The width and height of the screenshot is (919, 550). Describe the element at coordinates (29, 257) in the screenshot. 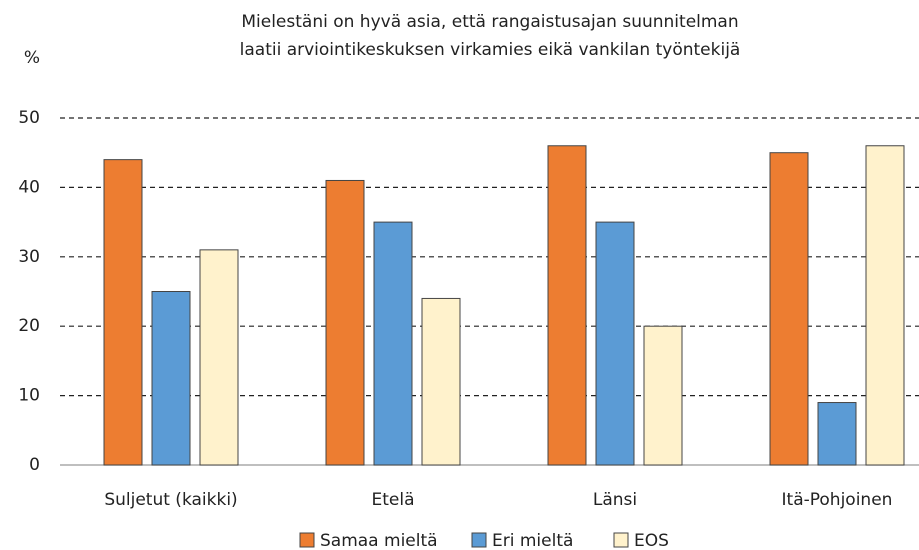

I see `y-tick-label: 30` at that location.